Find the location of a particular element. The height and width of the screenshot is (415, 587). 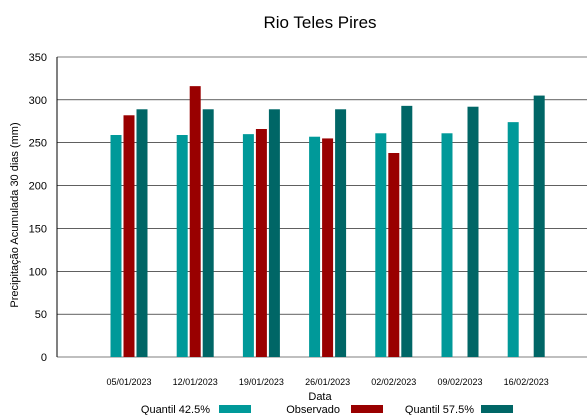

x-tick-label: 05/01/2023 is located at coordinates (128, 382).